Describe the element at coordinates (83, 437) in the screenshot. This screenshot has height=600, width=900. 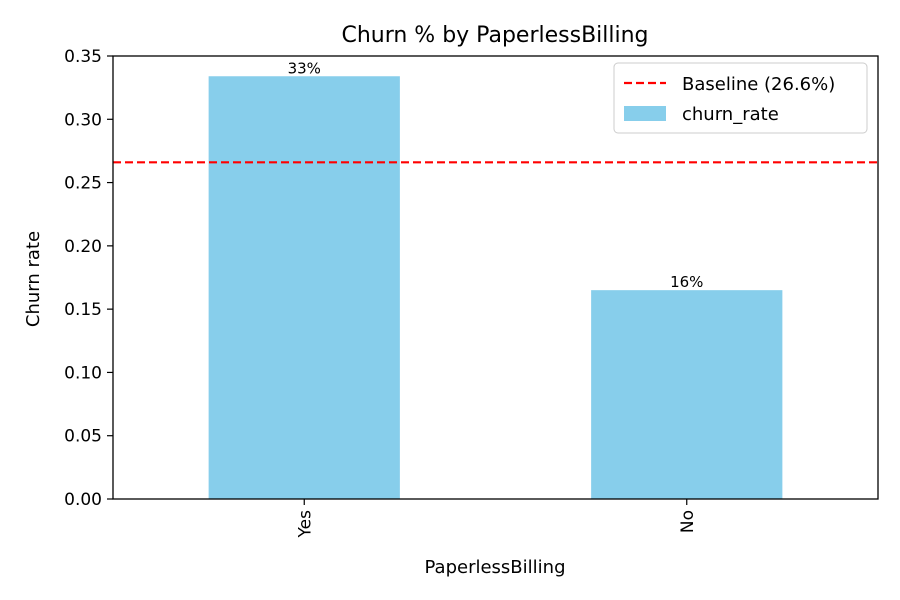
I see `y-tick-label: 0.05` at that location.